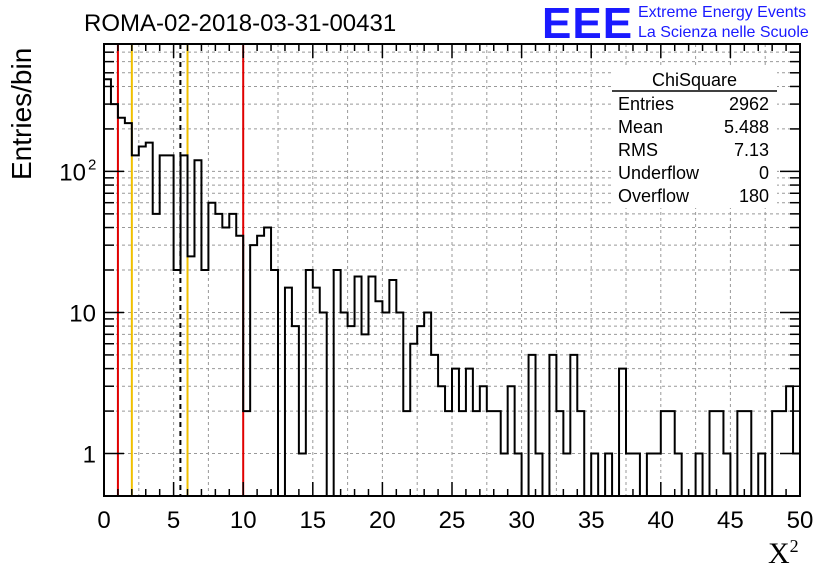 The image size is (836, 572). I want to click on run-title: ROMA-02-2018-03-31-00431, so click(240, 23).